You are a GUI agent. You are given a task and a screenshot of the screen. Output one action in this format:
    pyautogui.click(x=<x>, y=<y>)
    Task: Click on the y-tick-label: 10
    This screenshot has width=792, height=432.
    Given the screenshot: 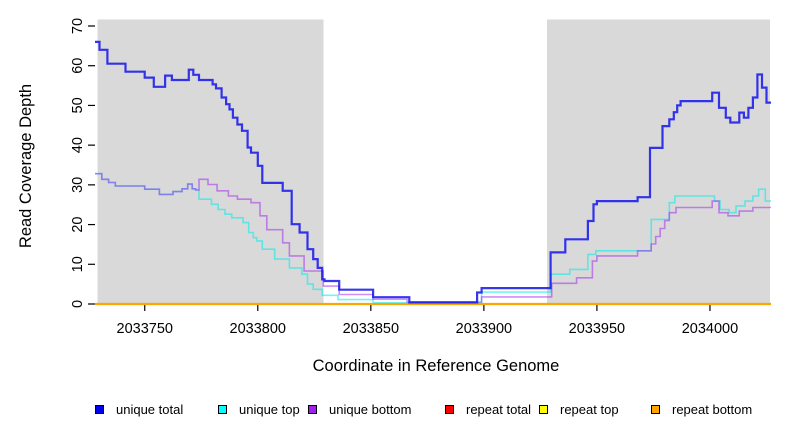 What is the action you would take?
    pyautogui.click(x=78, y=264)
    